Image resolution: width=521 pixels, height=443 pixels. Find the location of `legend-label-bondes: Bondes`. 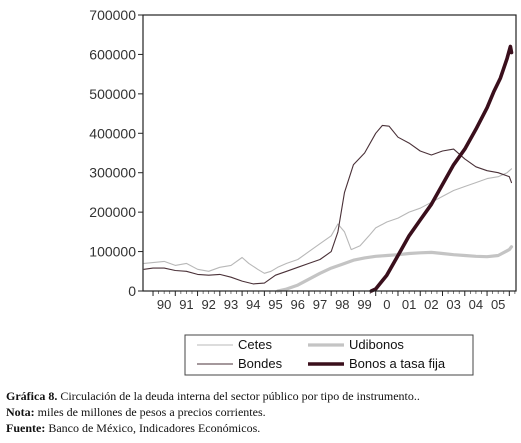

legend-label-bondes: Bondes is located at coordinates (260, 363).